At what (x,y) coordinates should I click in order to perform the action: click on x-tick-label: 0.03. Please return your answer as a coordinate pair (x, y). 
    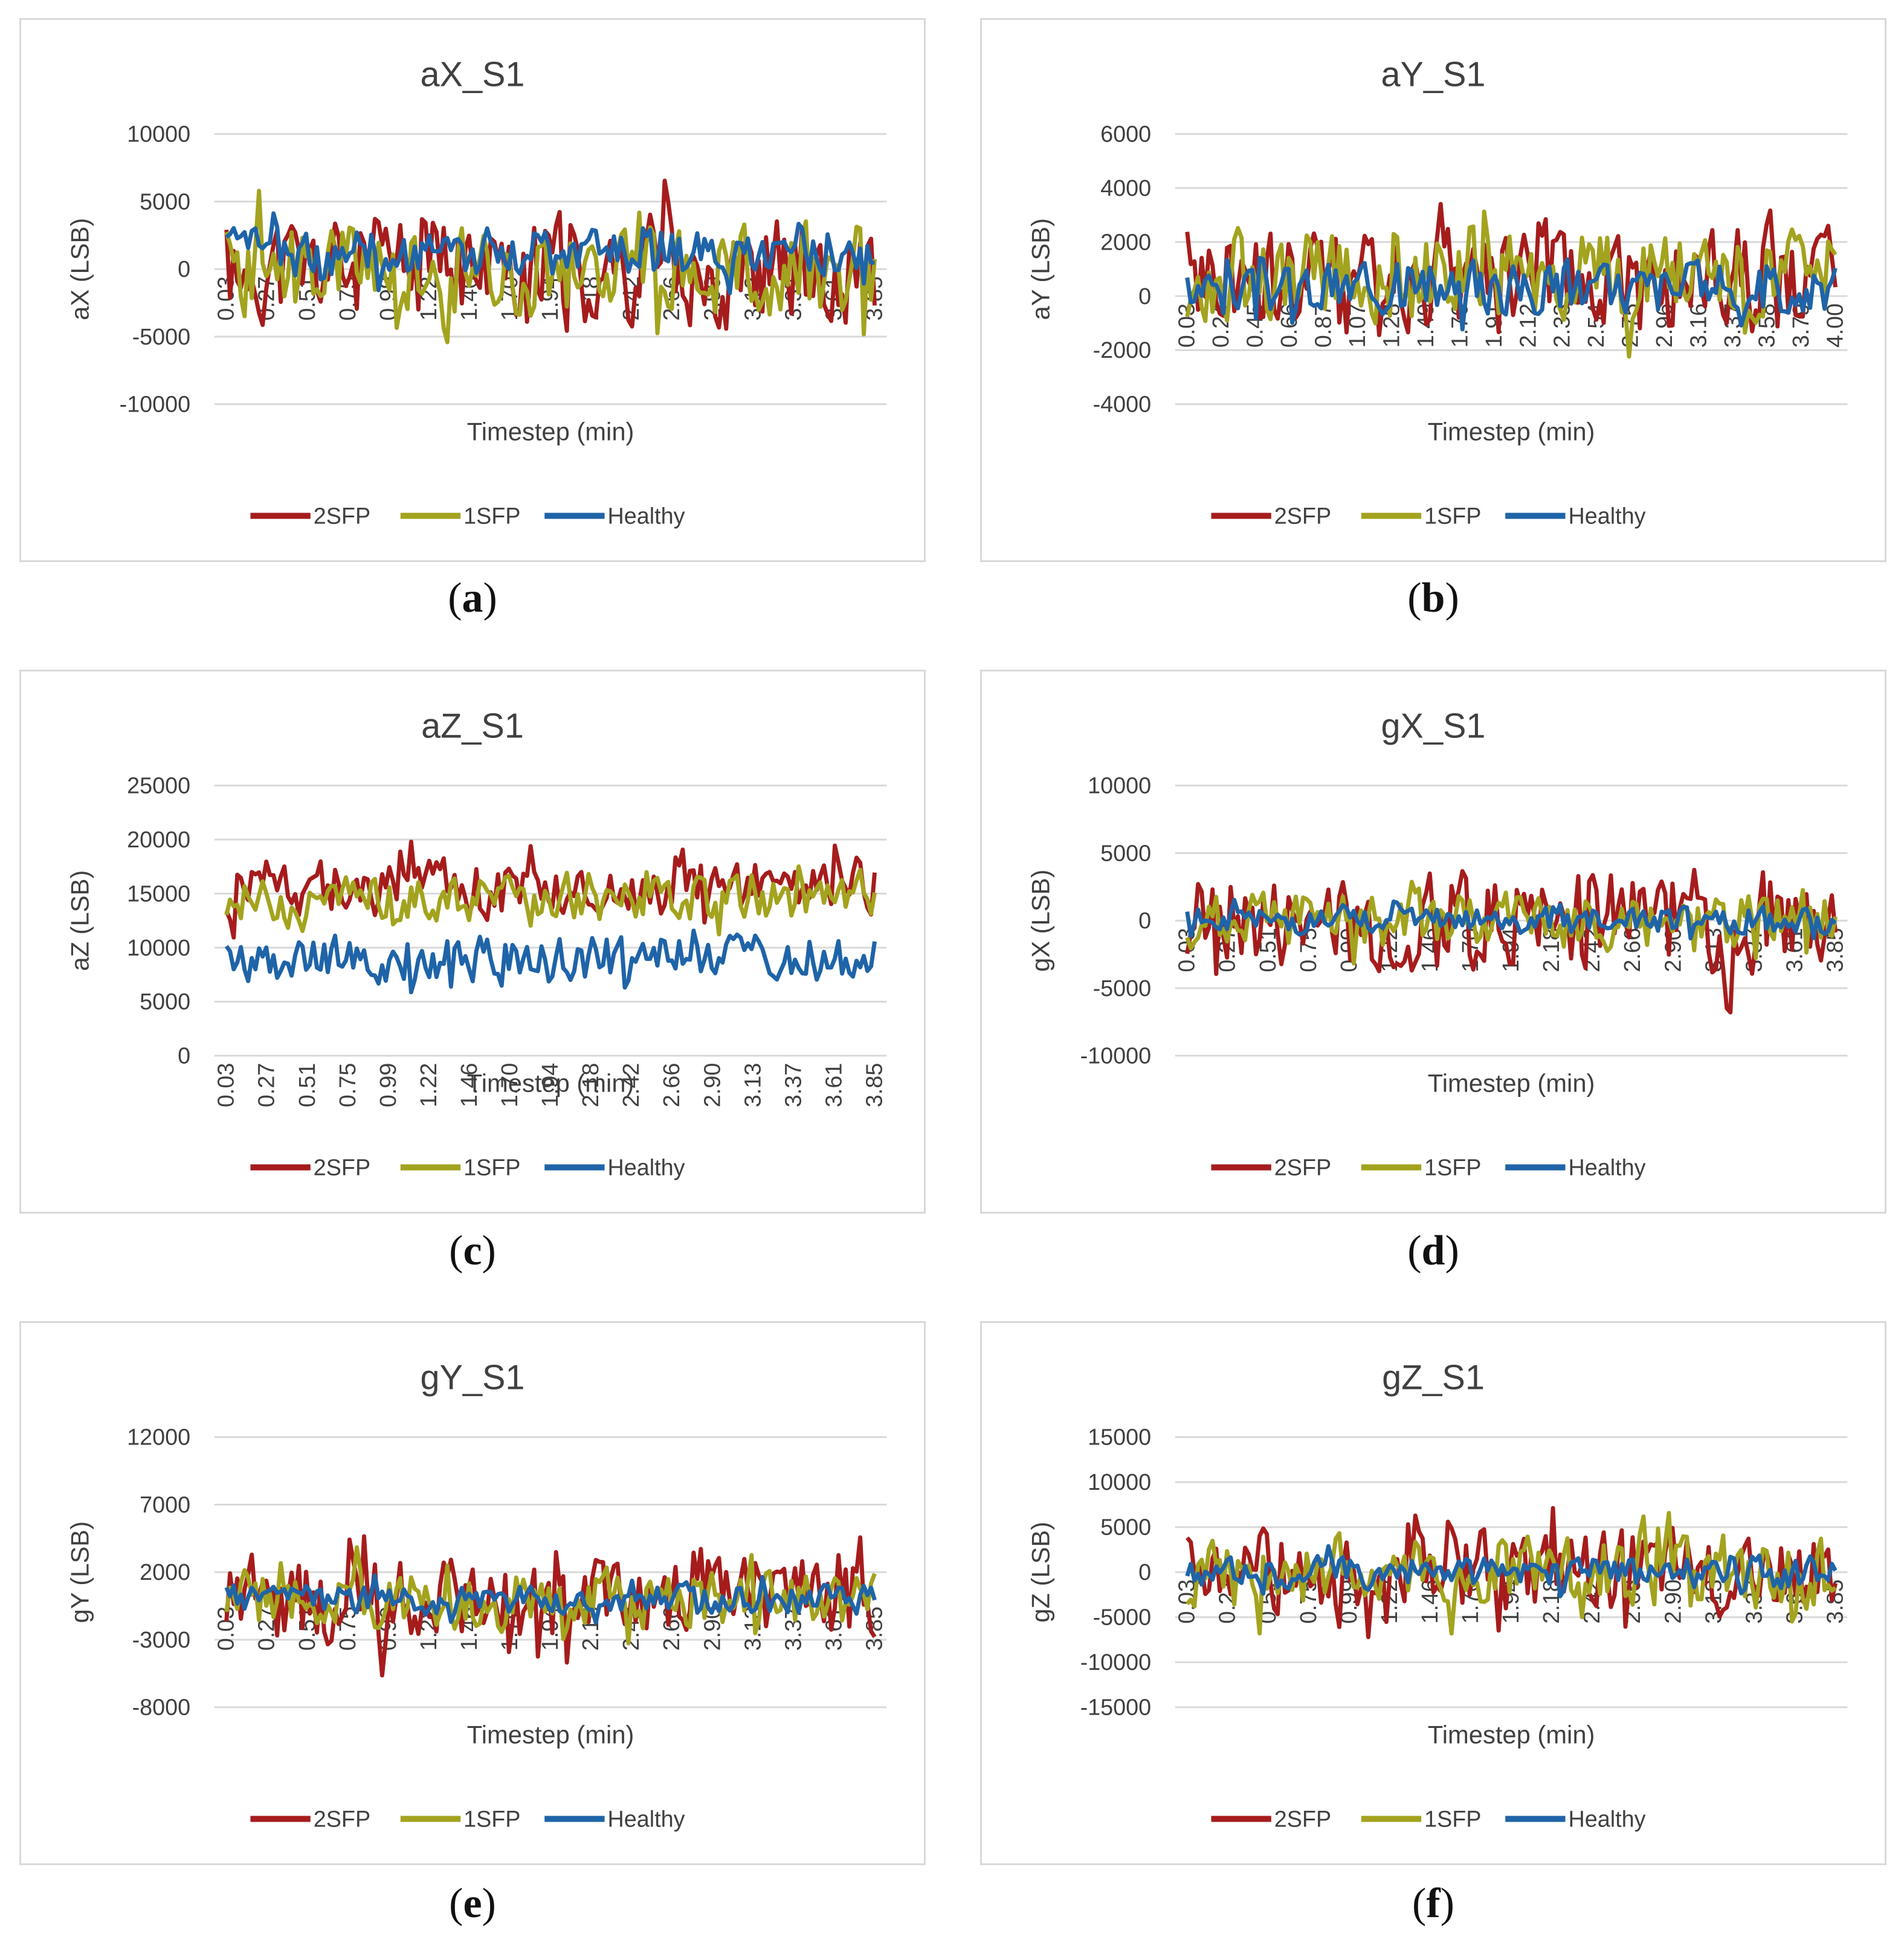
    Looking at the image, I should click on (226, 1085).